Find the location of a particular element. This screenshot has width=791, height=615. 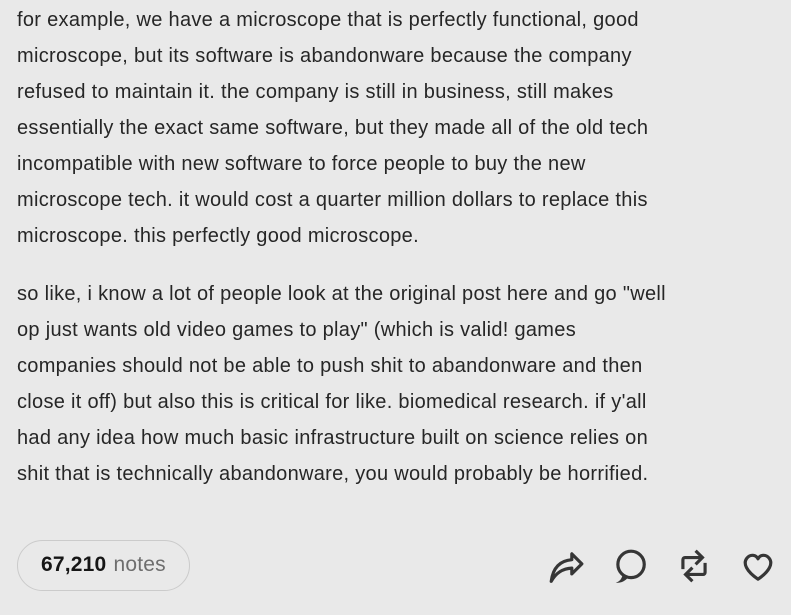

notes-count: 67,210 is located at coordinates (74, 564).